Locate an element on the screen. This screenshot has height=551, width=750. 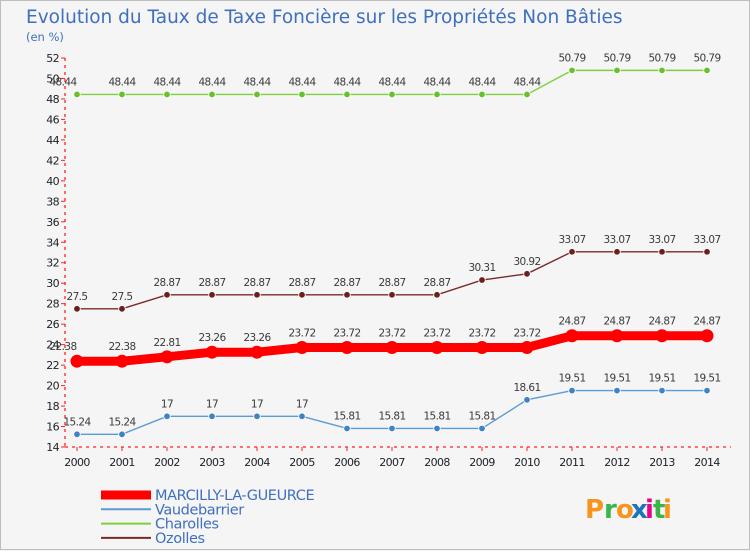
x-tick-label: 2014 is located at coordinates (707, 462).